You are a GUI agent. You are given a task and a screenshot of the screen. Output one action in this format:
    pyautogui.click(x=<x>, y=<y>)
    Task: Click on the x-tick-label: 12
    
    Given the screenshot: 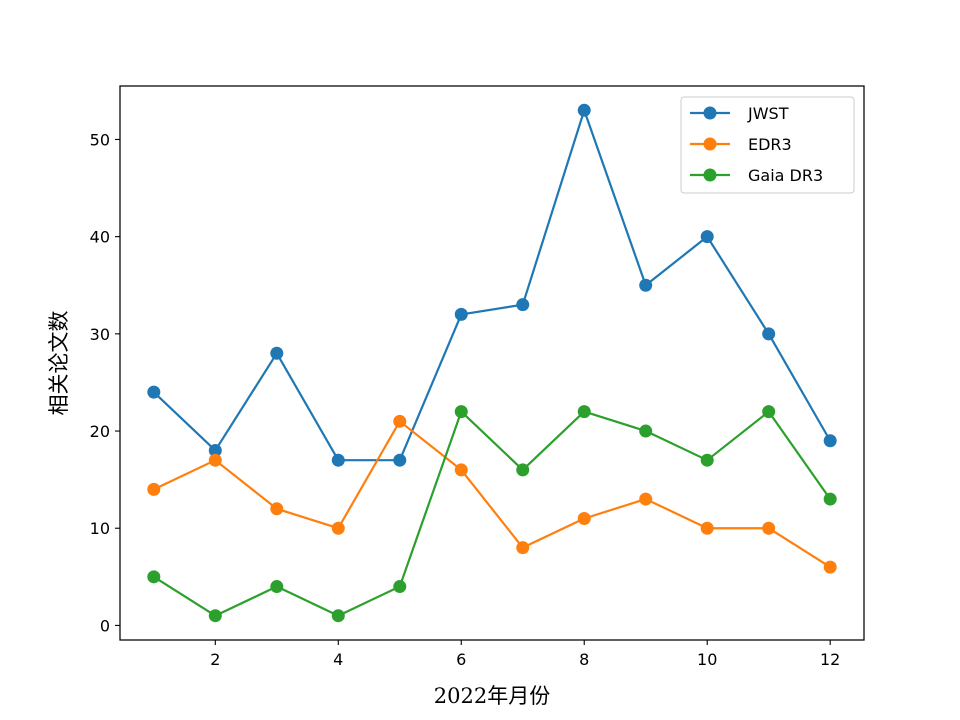 What is the action you would take?
    pyautogui.click(x=830, y=659)
    